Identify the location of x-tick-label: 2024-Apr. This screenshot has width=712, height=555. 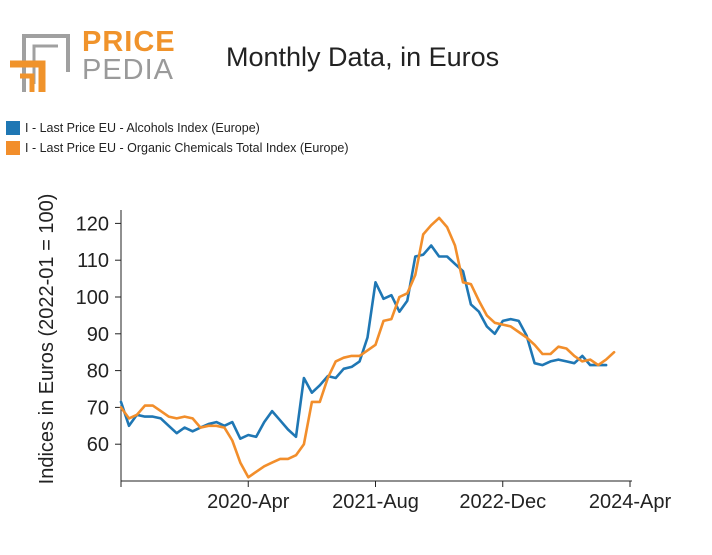
(630, 502).